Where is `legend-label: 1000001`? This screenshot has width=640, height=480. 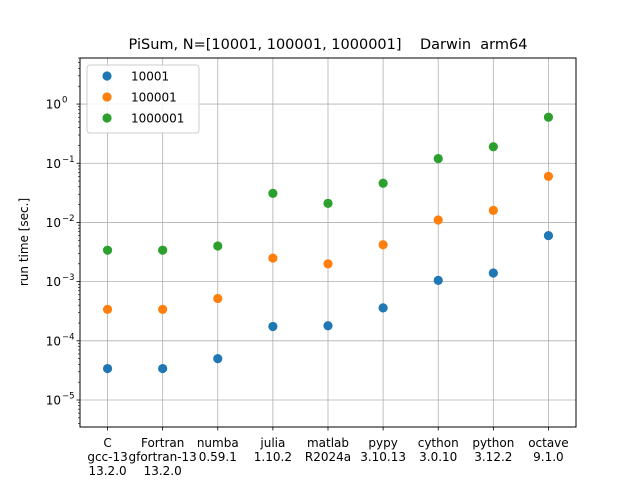 legend-label: 1000001 is located at coordinates (157, 119).